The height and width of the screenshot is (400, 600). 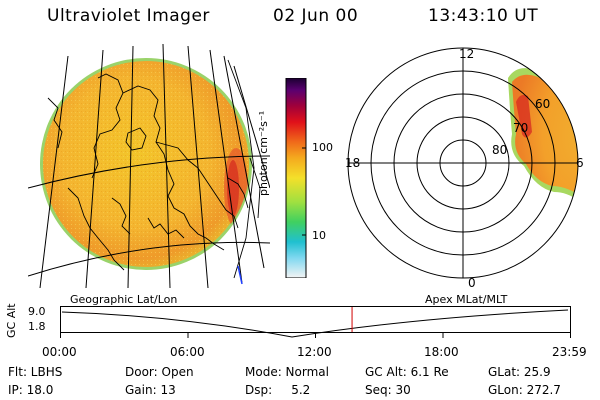 What do you see at coordinates (407, 372) in the screenshot?
I see `gc-alt-status: GC Alt: 6.1 Re` at bounding box center [407, 372].